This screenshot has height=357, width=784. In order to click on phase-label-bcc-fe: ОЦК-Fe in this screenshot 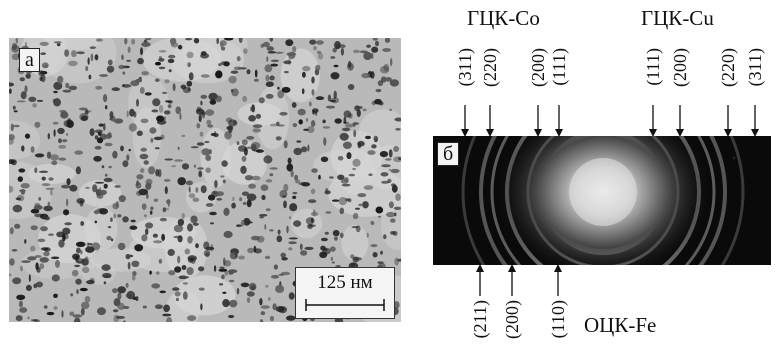, I will do `click(620, 325)`.